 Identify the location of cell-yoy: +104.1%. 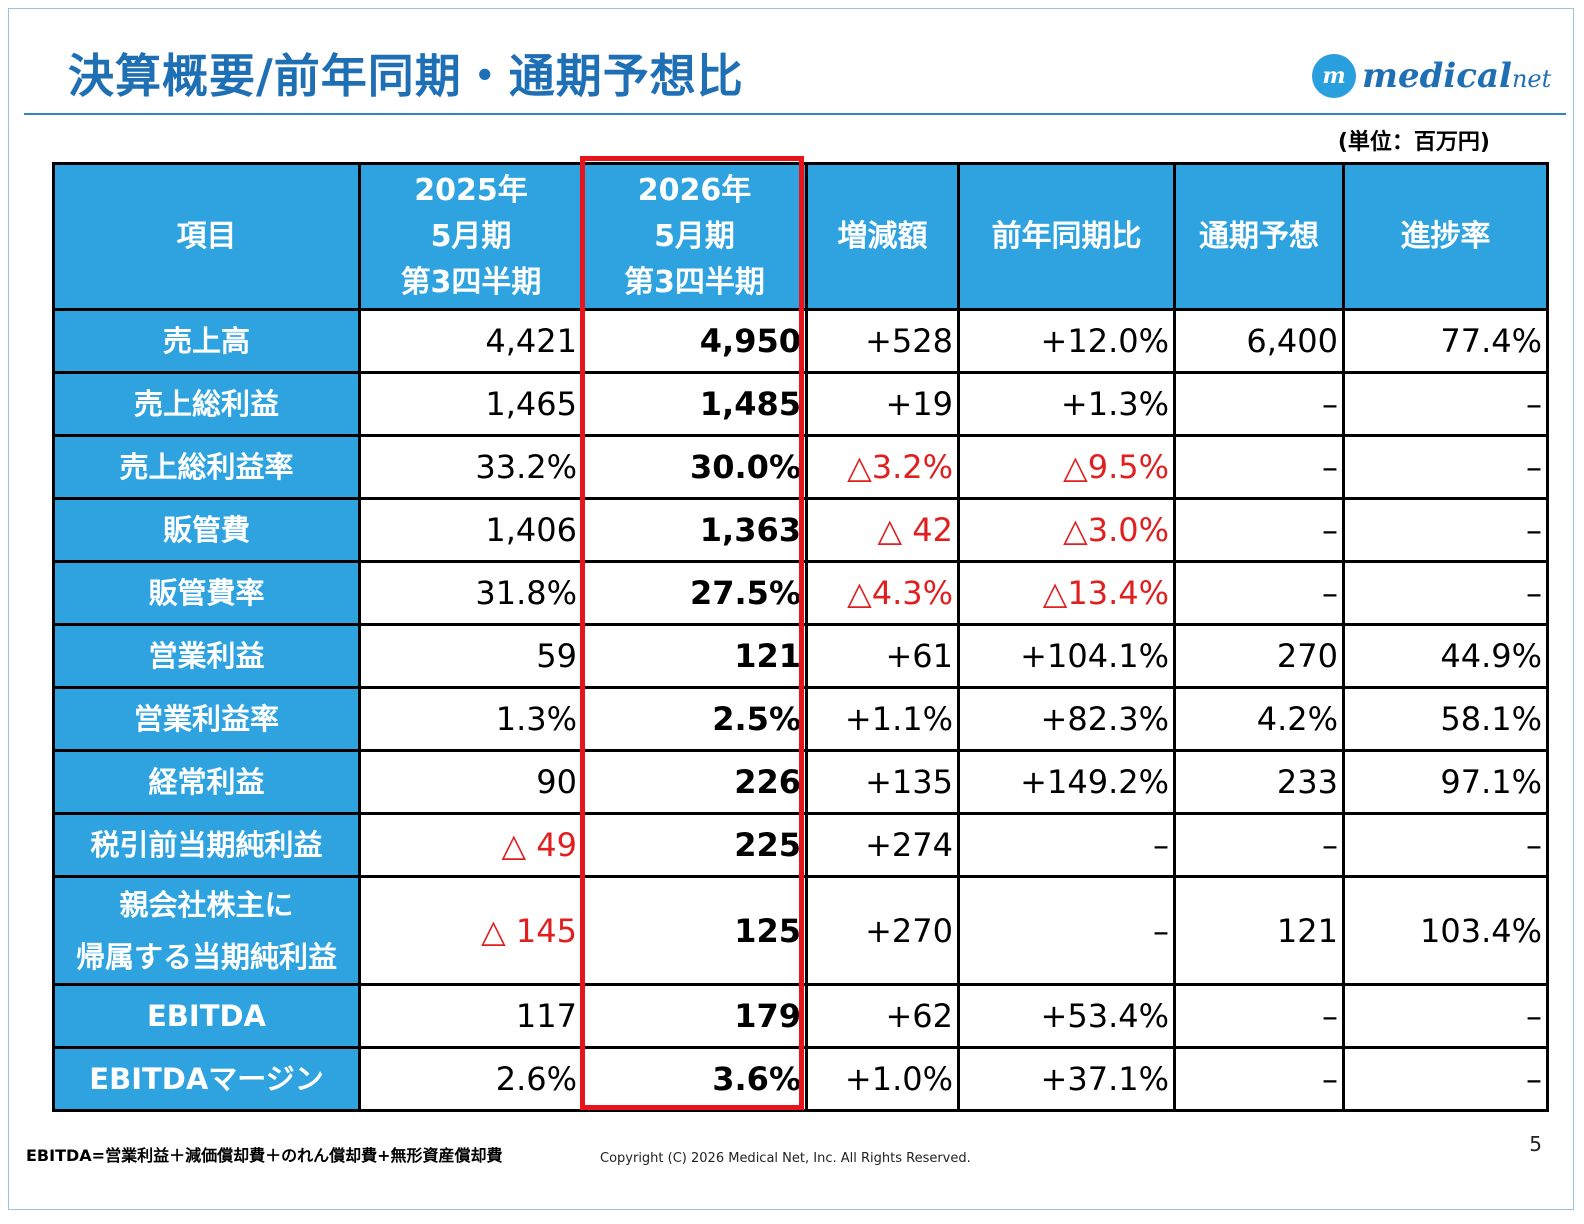
(1066, 656).